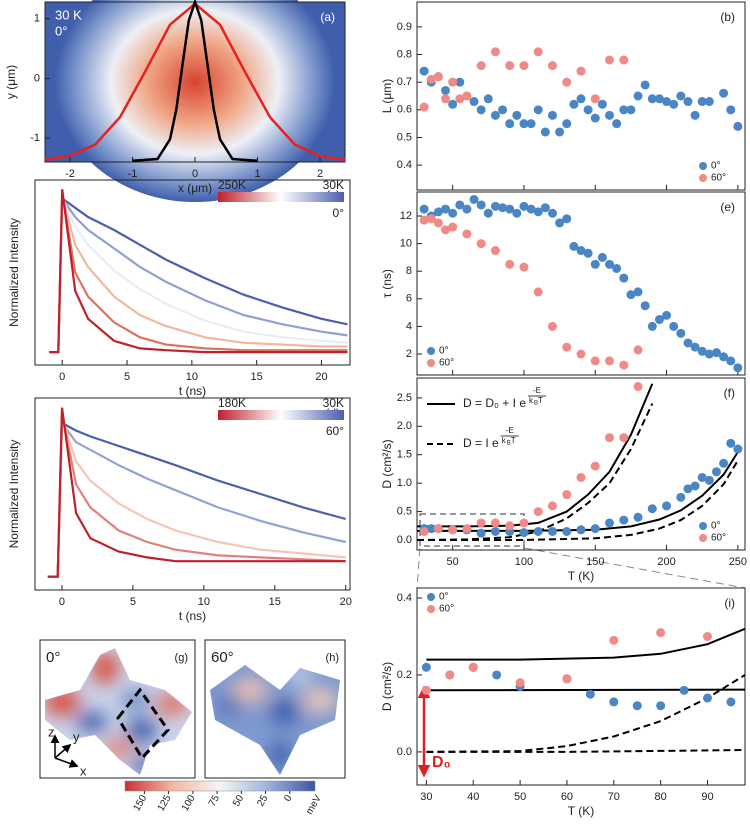 This screenshot has height=825, width=750. I want to click on y-tick-label: 4, so click(409, 326).